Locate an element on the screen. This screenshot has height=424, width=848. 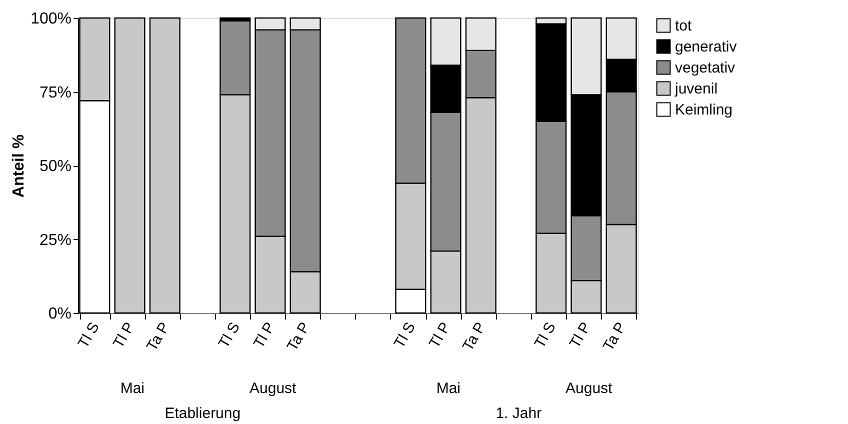
legend-label: vegetativ is located at coordinates (705, 68).